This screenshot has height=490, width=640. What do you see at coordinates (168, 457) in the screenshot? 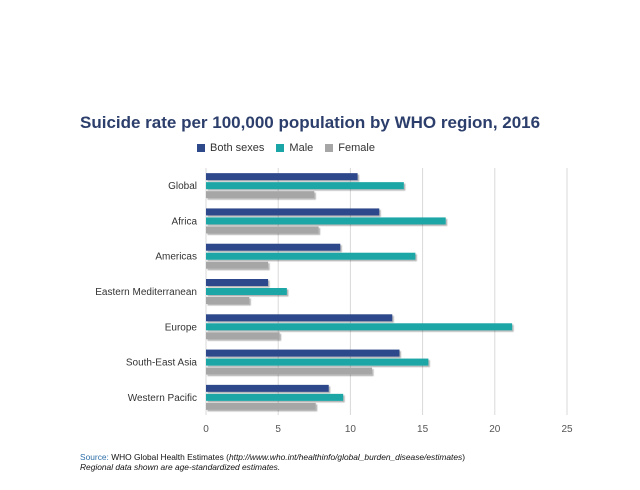
I see `source-text: WHO Global Health Estimates (` at bounding box center [168, 457].